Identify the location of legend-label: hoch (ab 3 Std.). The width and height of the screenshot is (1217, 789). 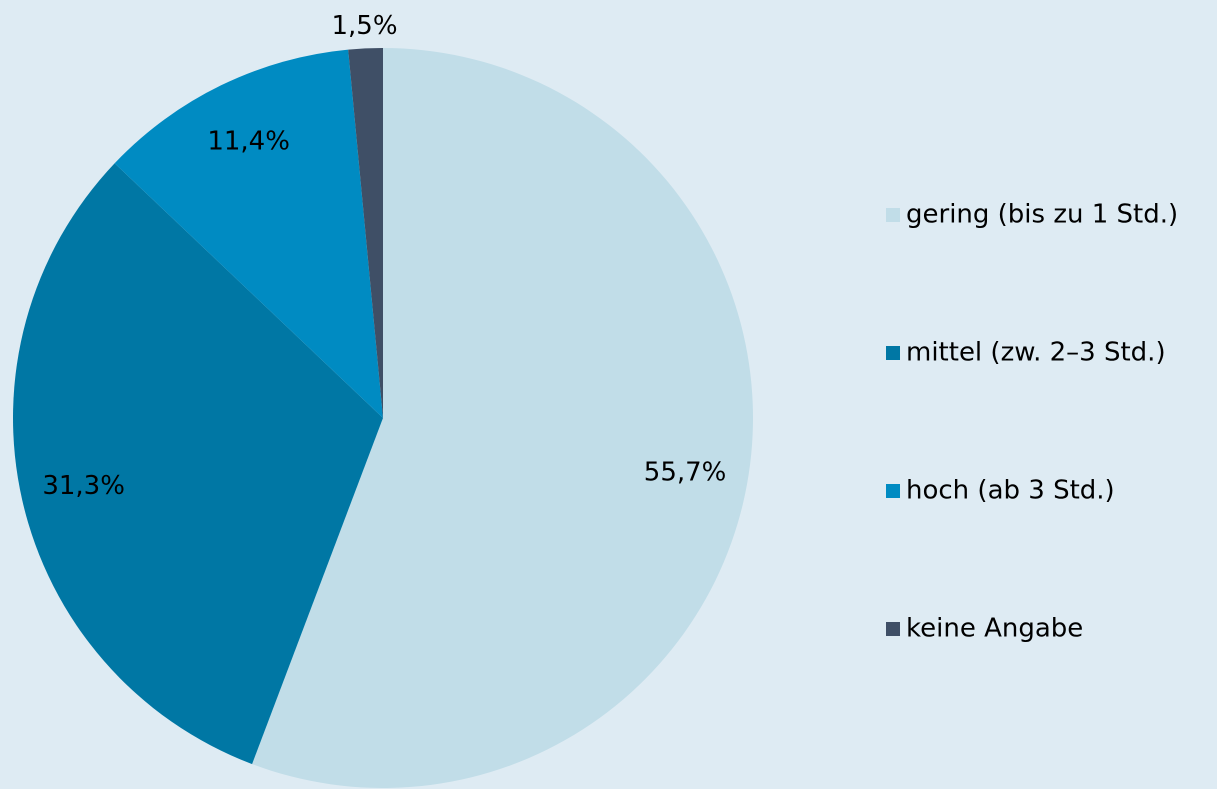
(1010, 491).